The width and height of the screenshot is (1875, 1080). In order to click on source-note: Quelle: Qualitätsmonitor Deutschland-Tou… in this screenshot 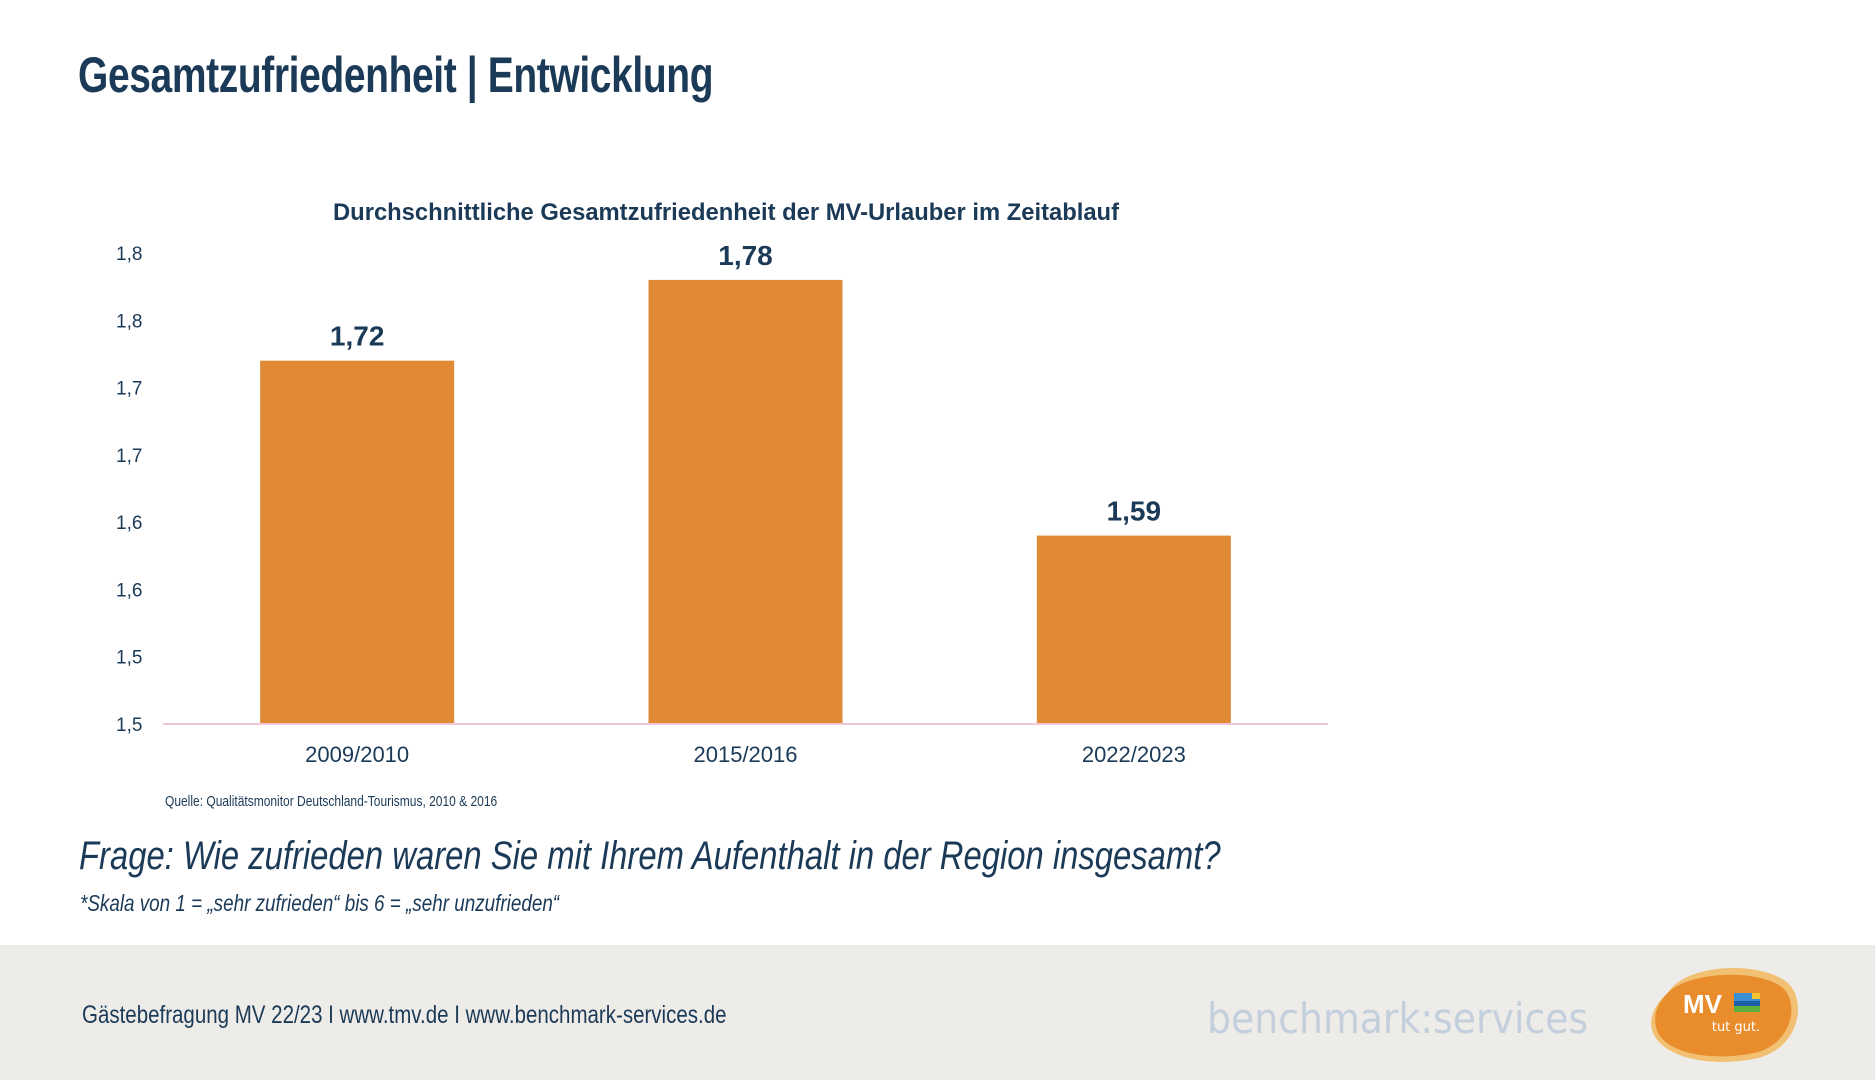, I will do `click(331, 801)`.